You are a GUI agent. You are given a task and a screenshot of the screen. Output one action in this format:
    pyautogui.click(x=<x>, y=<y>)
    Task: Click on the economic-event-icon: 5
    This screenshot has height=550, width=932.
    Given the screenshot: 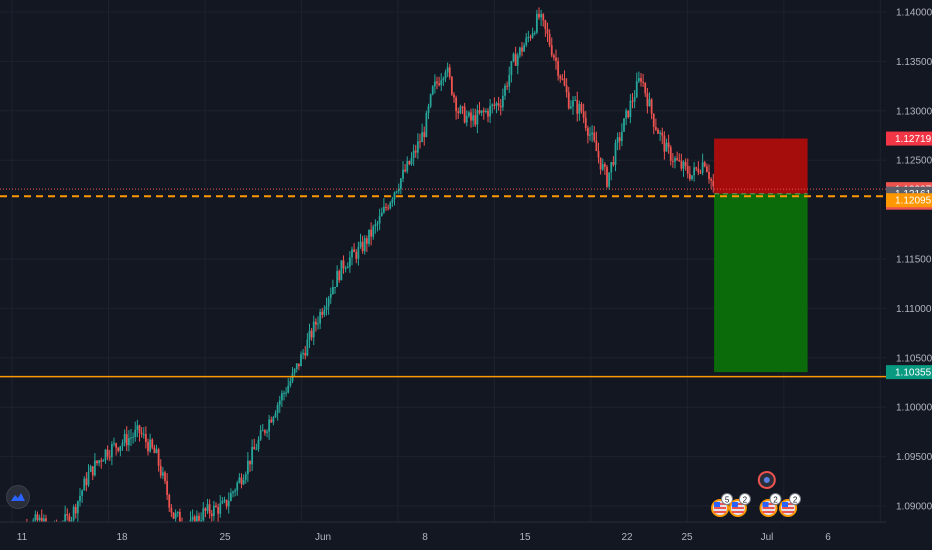 What is the action you would take?
    pyautogui.click(x=722, y=505)
    